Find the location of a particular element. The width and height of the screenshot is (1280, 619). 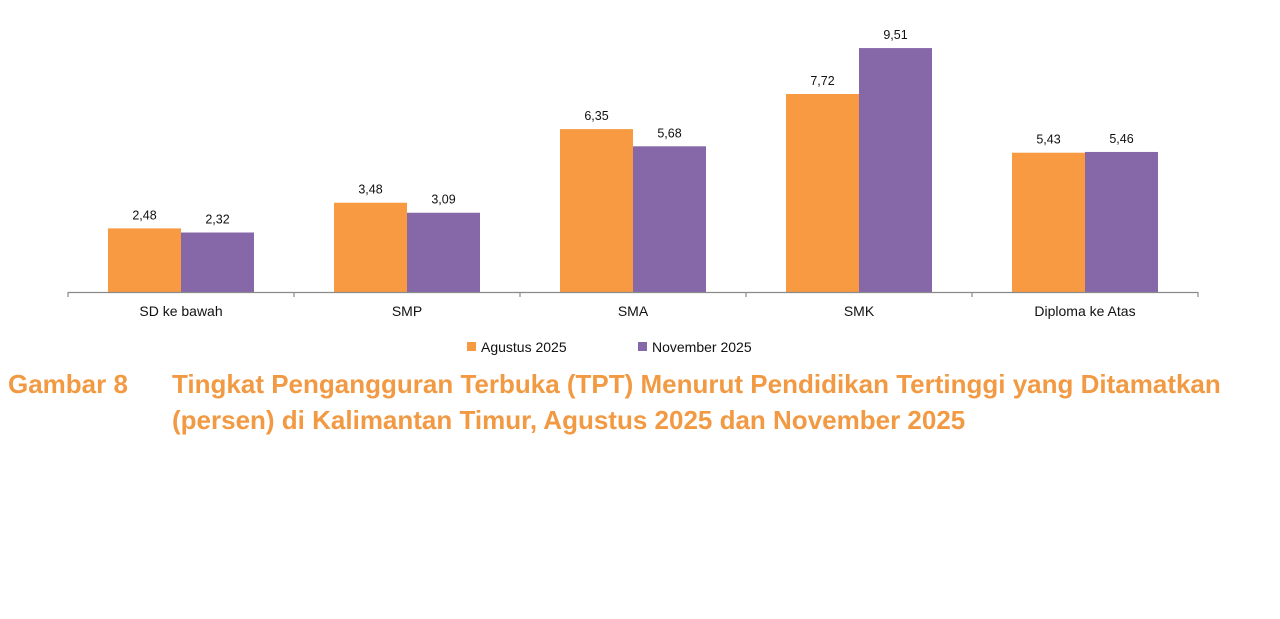

data-label: 5,43 is located at coordinates (1048, 140).